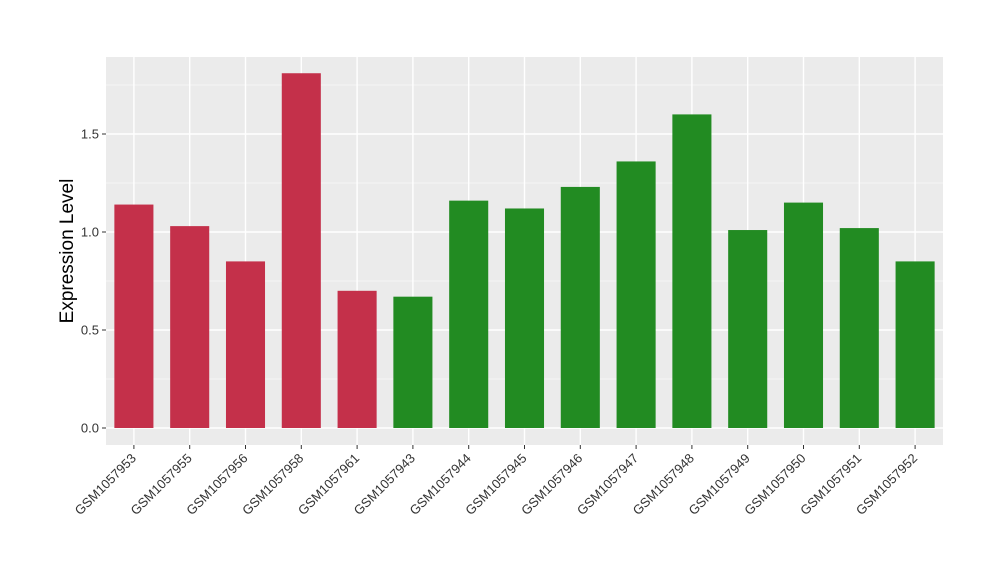 The height and width of the screenshot is (585, 1000). What do you see at coordinates (90, 330) in the screenshot?
I see `y-tick-label: 0.5` at bounding box center [90, 330].